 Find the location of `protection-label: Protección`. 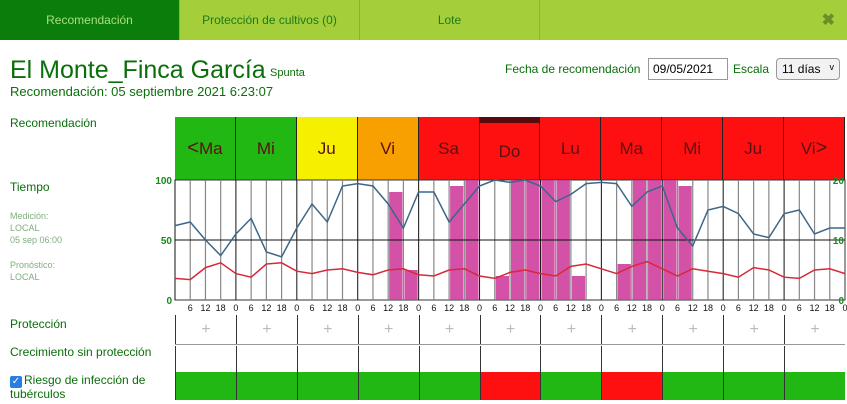

protection-label: Protección is located at coordinates (38, 324).